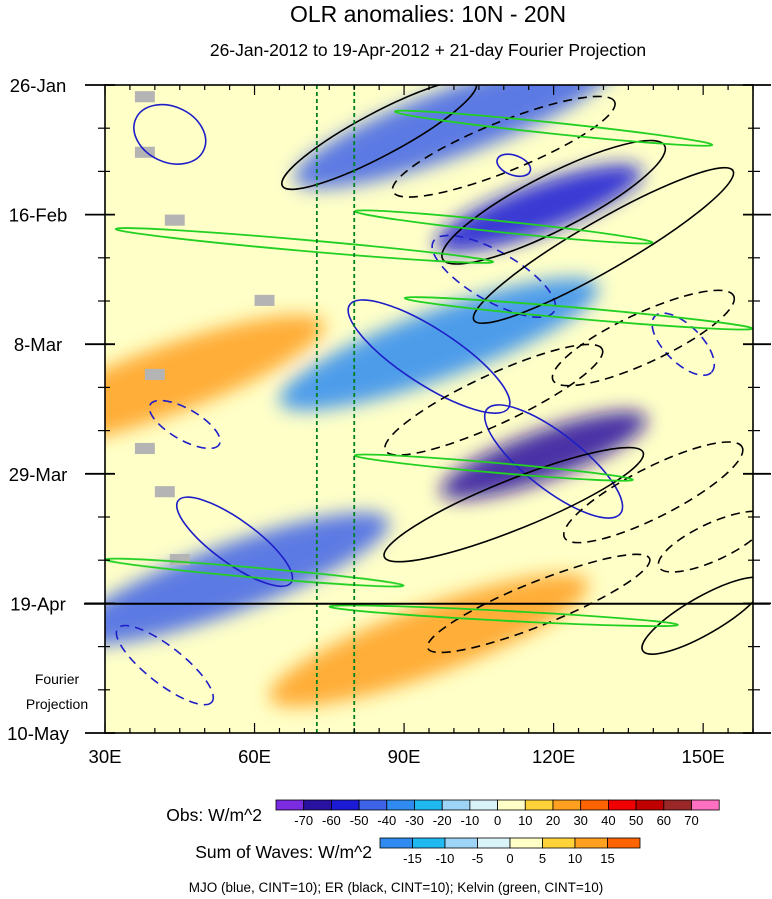 This screenshot has height=899, width=772. What do you see at coordinates (509, 858) in the screenshot?
I see `waves-colorbar-level: 0` at bounding box center [509, 858].